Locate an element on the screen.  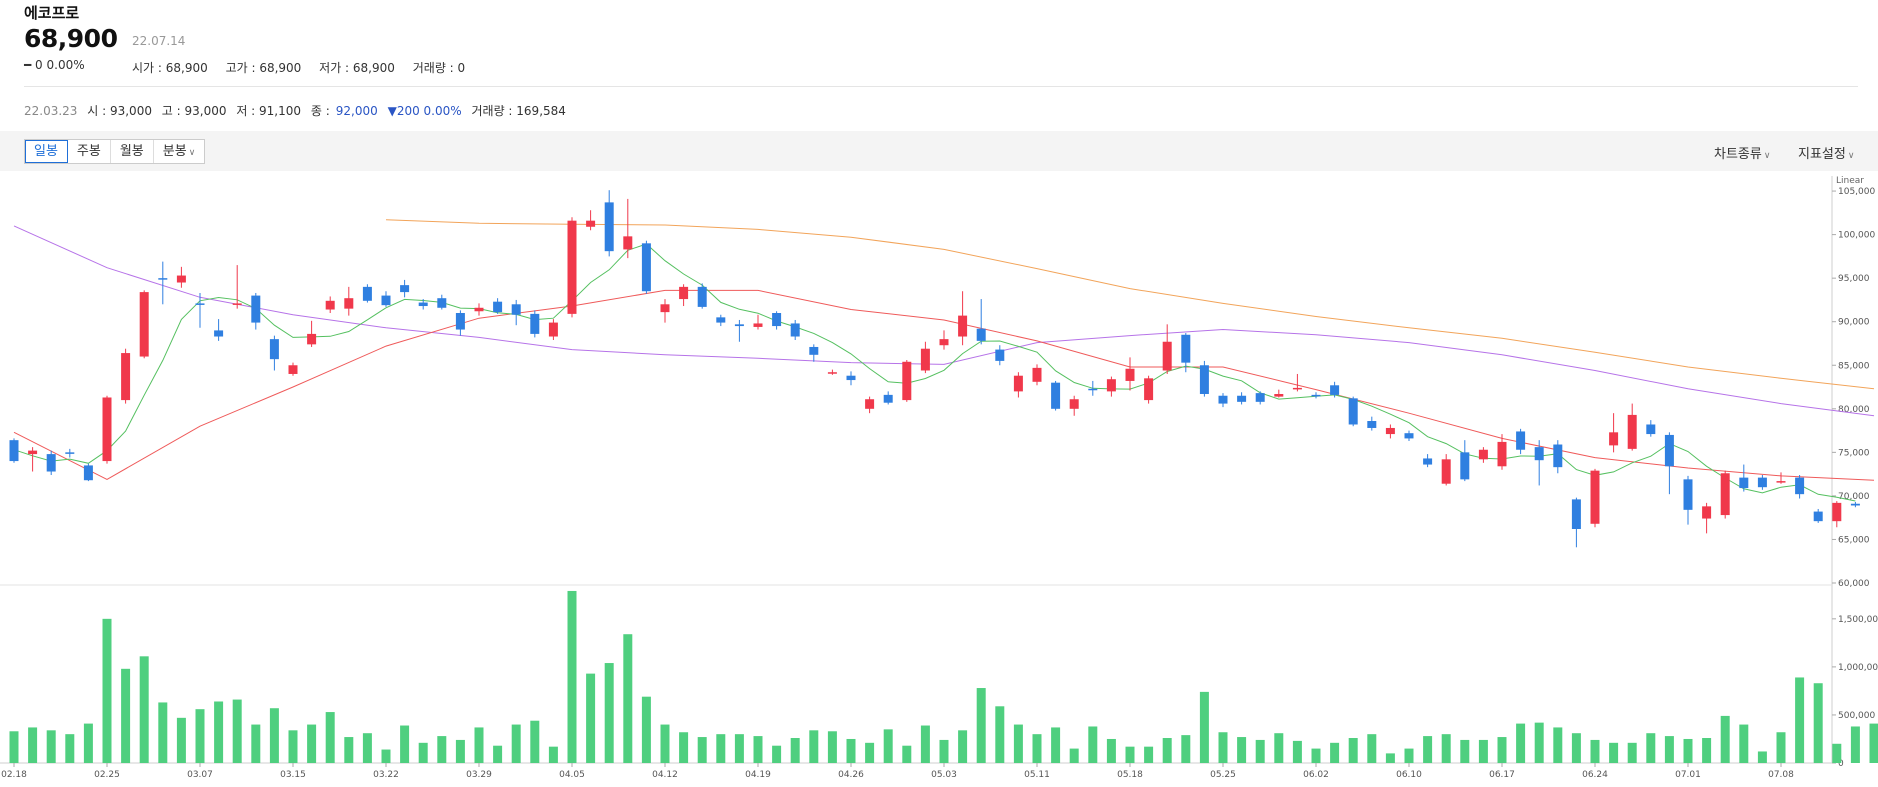
time-tick-label: 06.10 is located at coordinates (1409, 775).